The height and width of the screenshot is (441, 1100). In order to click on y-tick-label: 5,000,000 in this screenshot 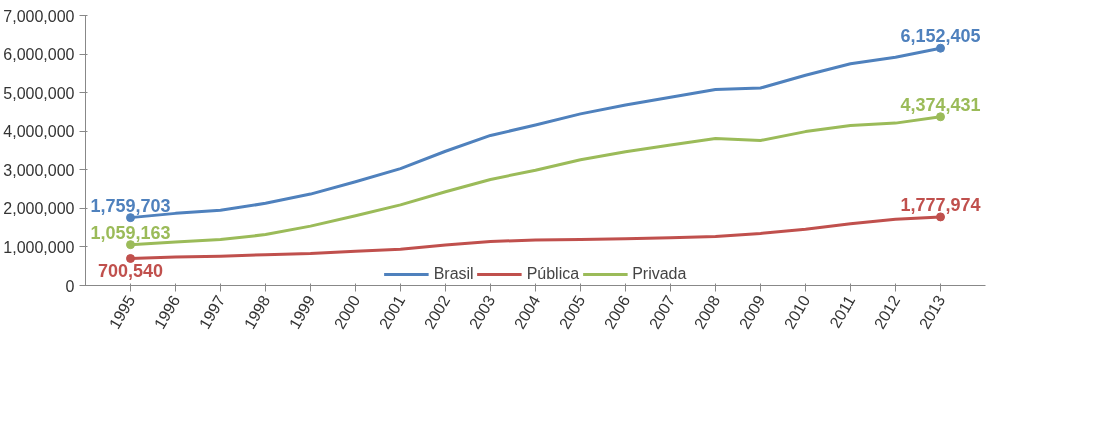, I will do `click(39, 93)`.